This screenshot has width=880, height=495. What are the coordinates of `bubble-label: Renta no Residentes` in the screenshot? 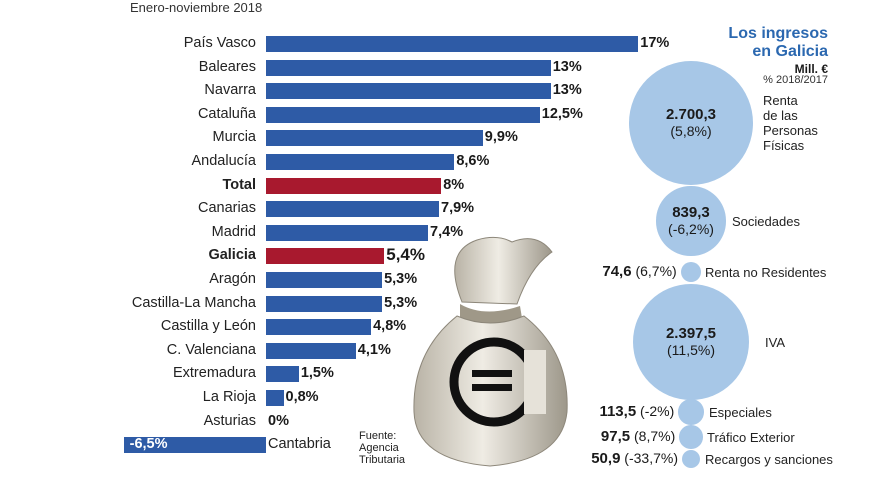 It's located at (765, 272).